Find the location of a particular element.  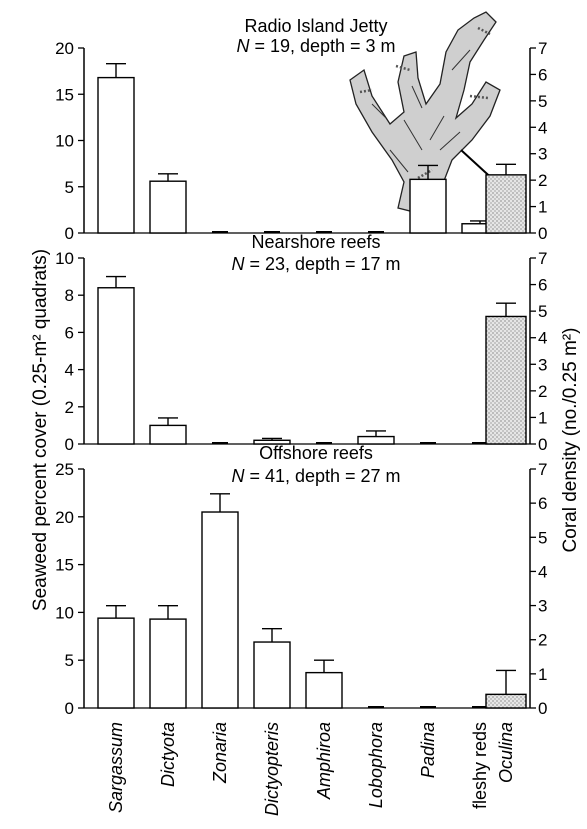

left-tick-label: 6 is located at coordinates (69, 332).